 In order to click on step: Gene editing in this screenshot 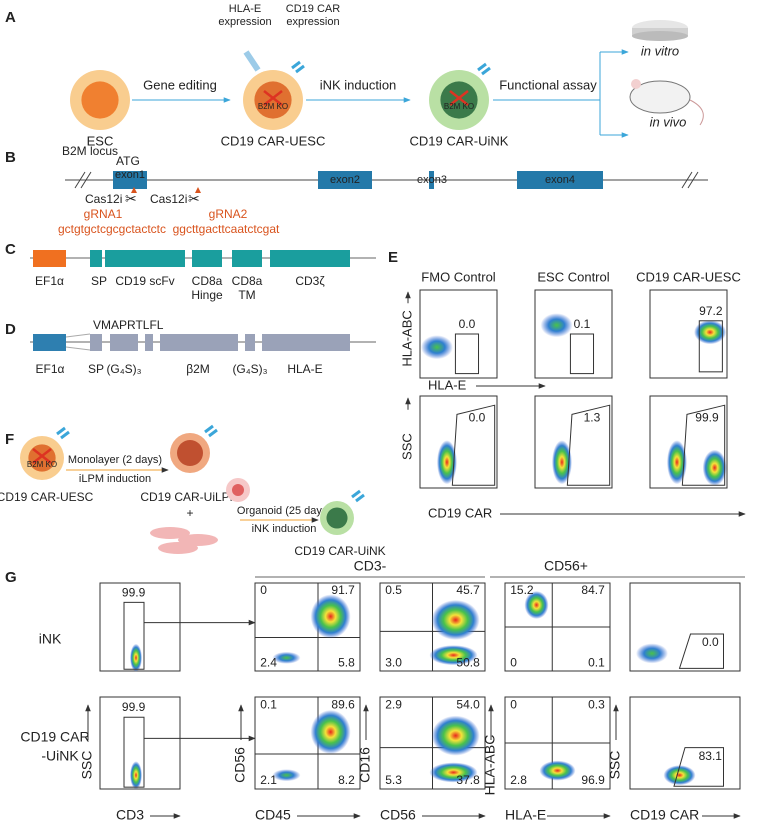, I will do `click(180, 84)`.